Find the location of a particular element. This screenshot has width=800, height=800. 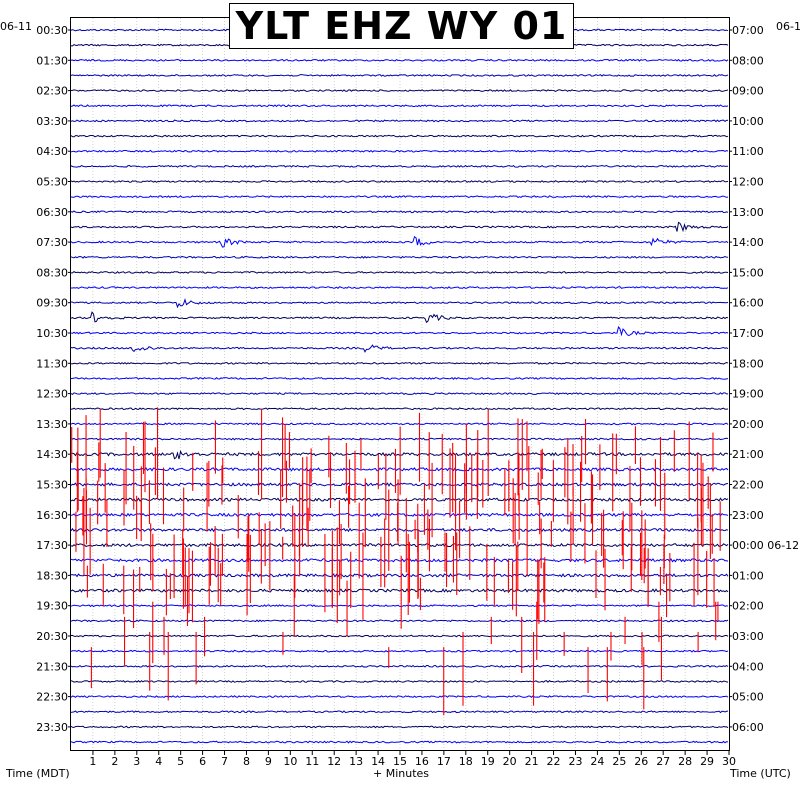

x-tick-label: 10 is located at coordinates (290, 761).